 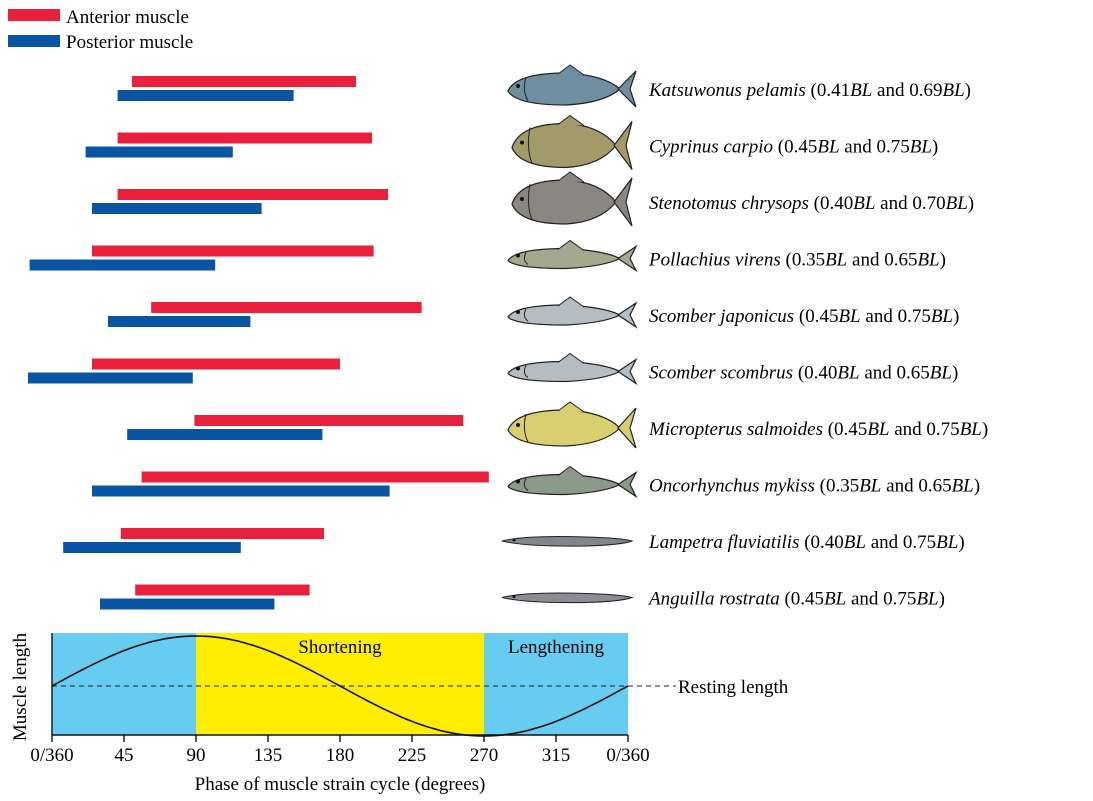 What do you see at coordinates (910, 203) in the screenshot?
I see `label-and: and 0.70` at bounding box center [910, 203].